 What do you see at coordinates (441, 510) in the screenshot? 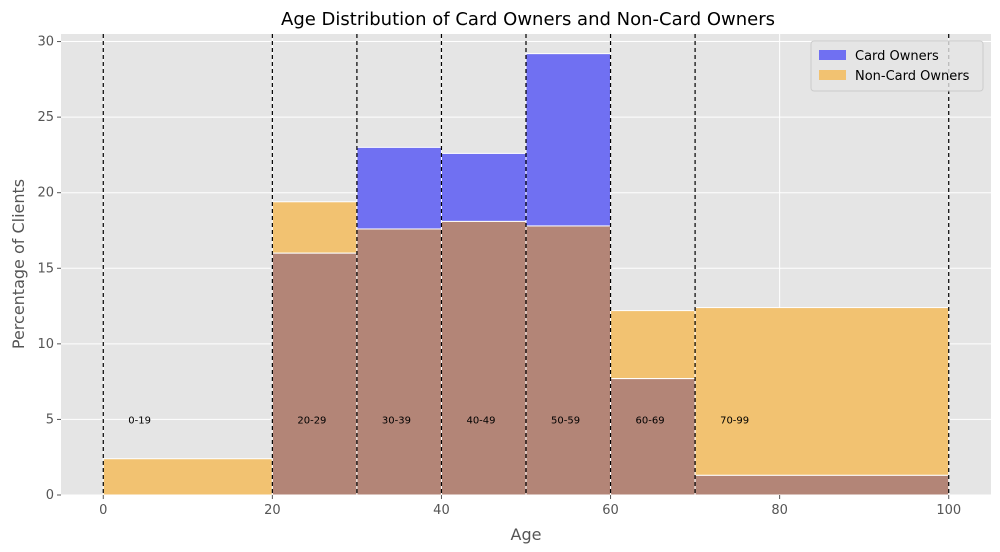
I see `x-tick-label: 40` at bounding box center [441, 510].